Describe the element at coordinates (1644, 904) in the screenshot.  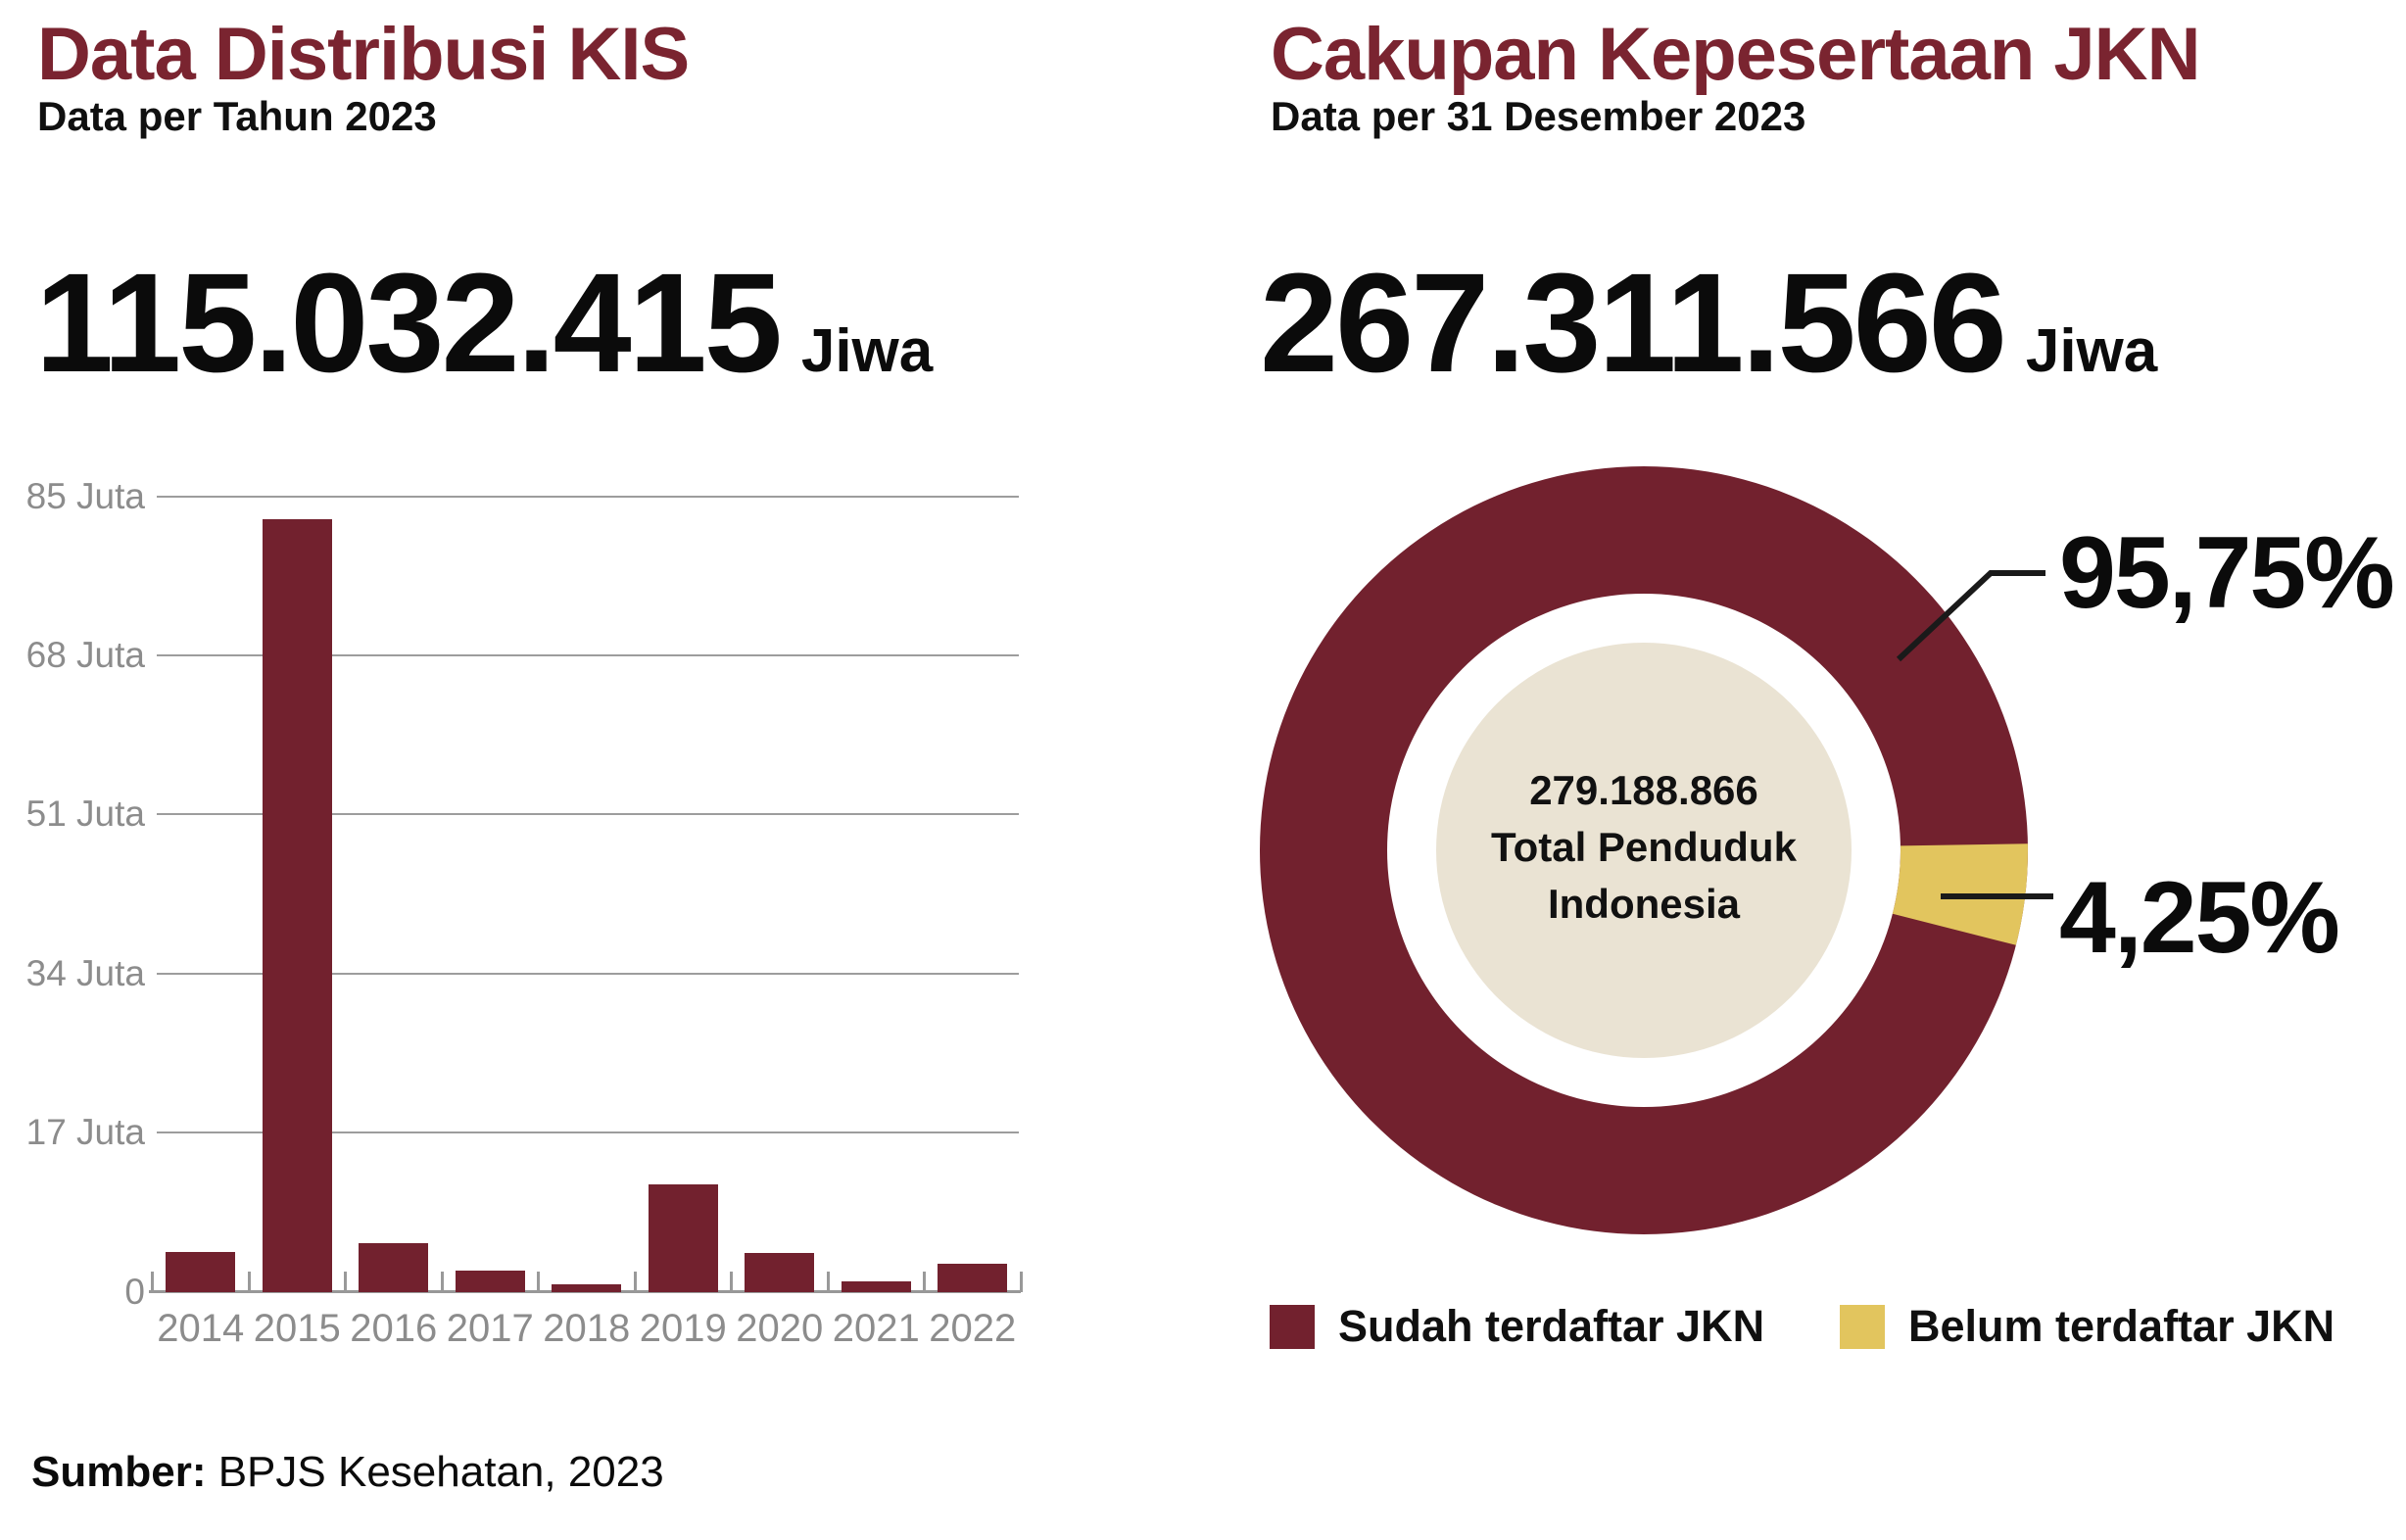
I see `donut-center-caption-2: Indonesia` at that location.